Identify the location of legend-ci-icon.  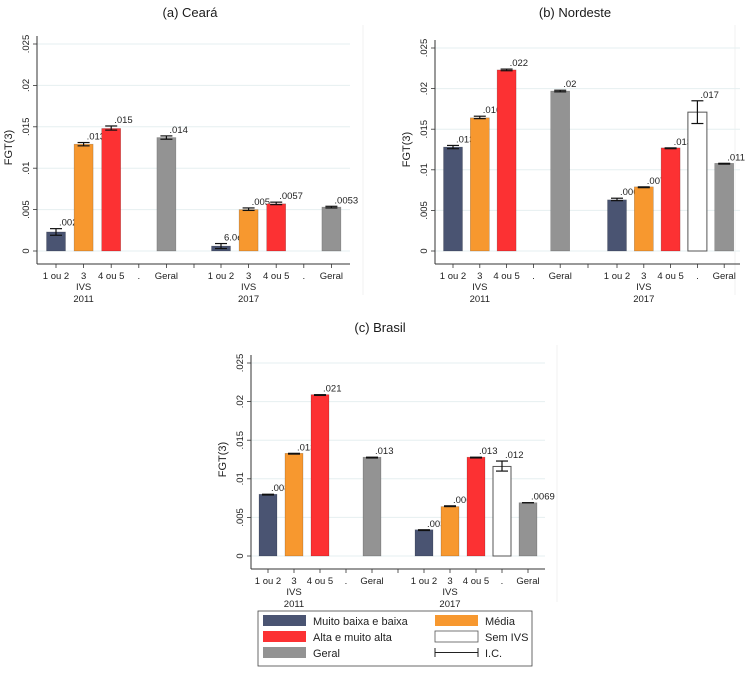
(456, 652).